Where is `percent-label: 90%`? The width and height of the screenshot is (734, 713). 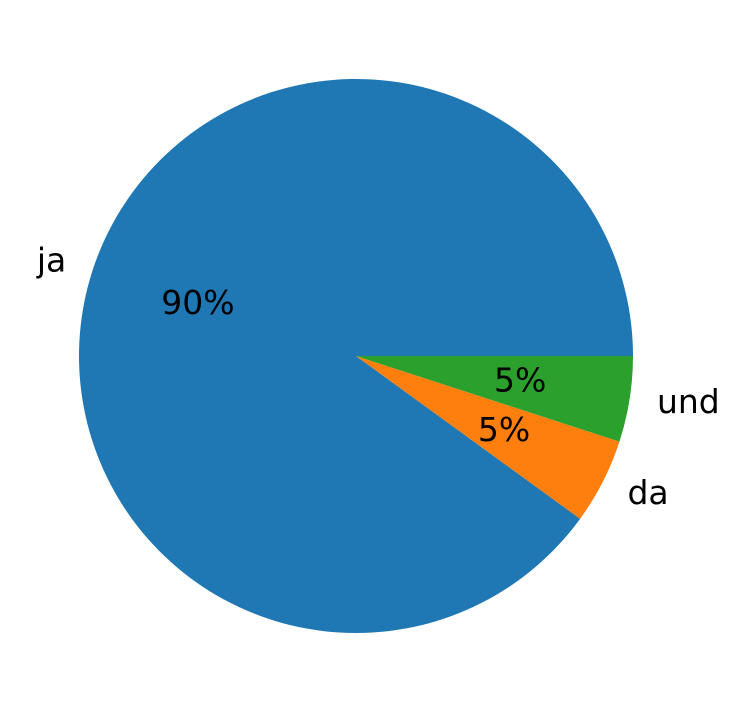
percent-label: 90% is located at coordinates (197, 302).